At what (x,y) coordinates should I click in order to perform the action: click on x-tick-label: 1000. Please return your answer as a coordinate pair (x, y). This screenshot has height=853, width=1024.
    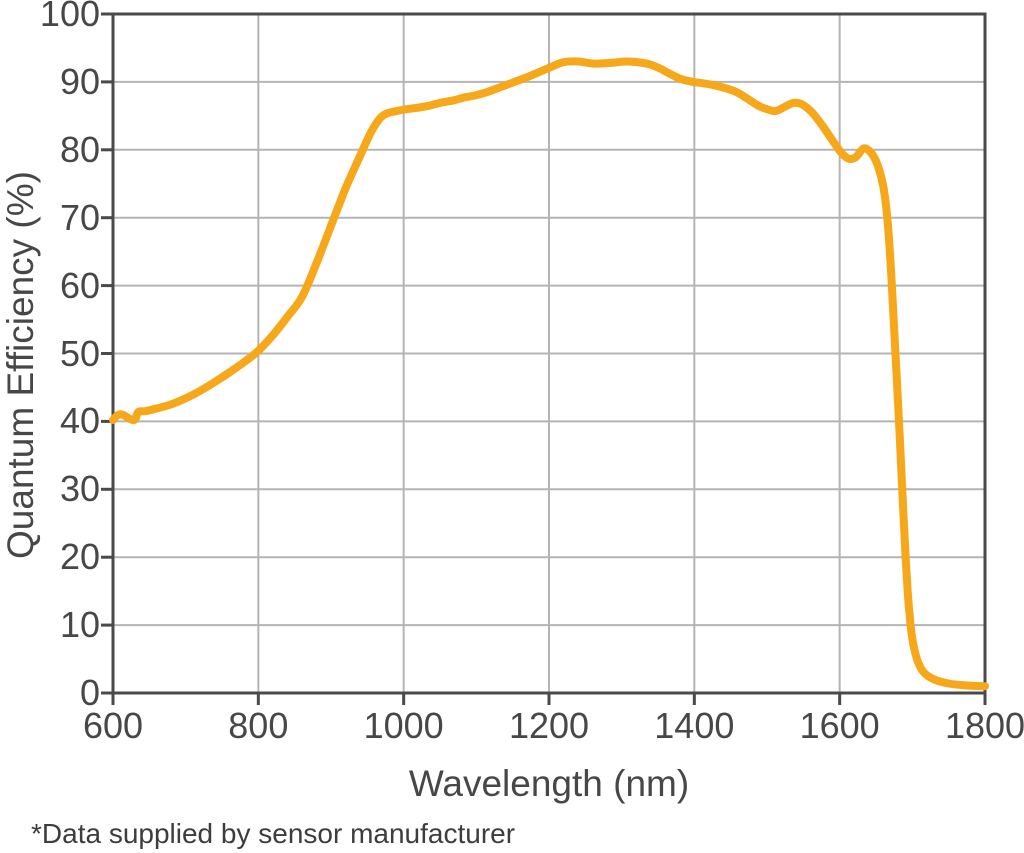
    Looking at the image, I should click on (403, 725).